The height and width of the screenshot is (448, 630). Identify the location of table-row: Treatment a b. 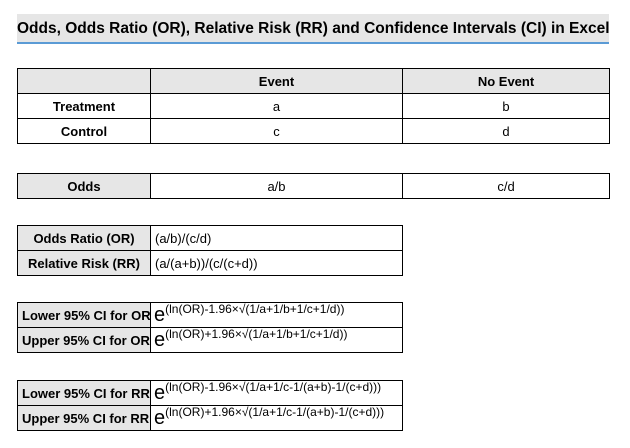
(313, 106).